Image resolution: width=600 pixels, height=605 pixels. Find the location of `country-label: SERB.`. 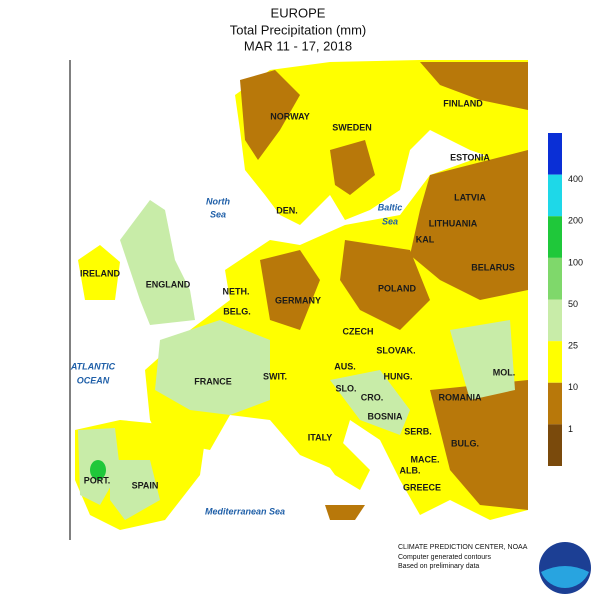

country-label: SERB. is located at coordinates (418, 431).